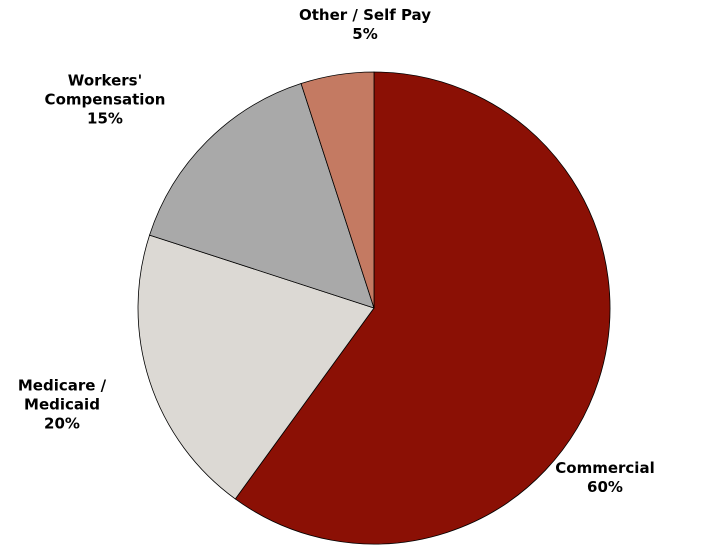  I want to click on slice-value: 5%, so click(365, 34).